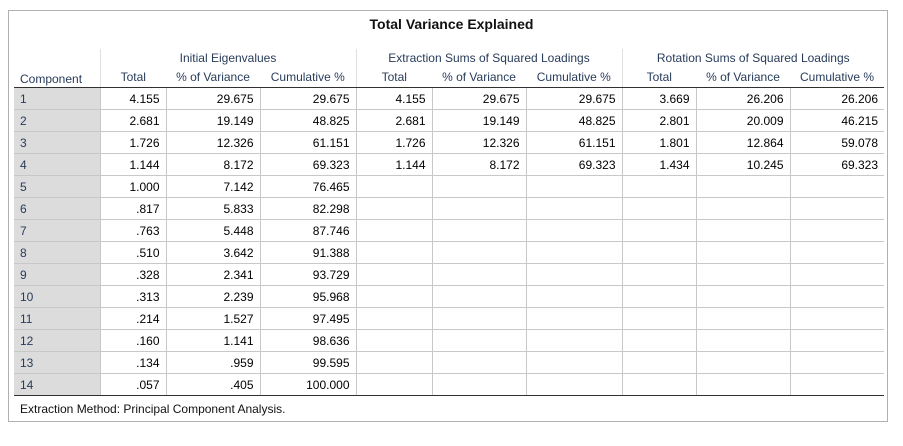 This screenshot has height=446, width=903. I want to click on table-cell: 4.155, so click(132, 98).